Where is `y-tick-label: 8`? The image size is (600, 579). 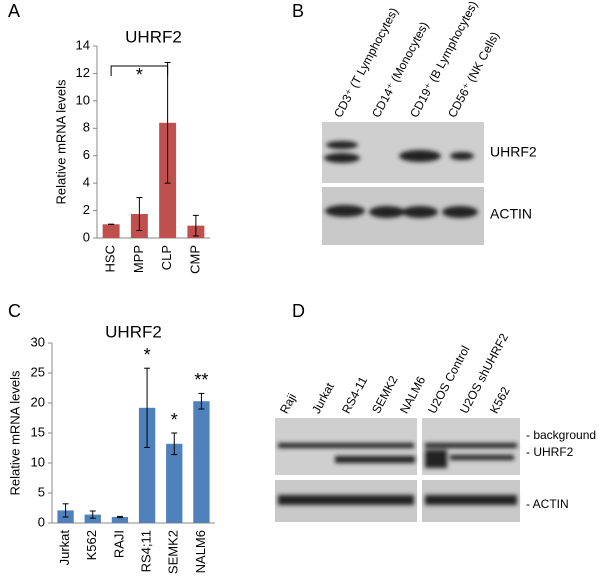
y-tick-label: 8 is located at coordinates (86, 127).